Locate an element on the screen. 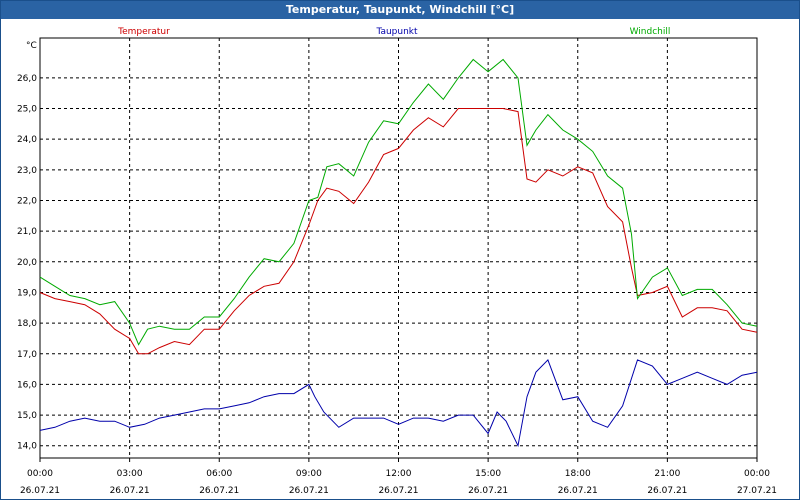 The width and height of the screenshot is (800, 500). y-tick-label: 17,0 is located at coordinates (27, 355).